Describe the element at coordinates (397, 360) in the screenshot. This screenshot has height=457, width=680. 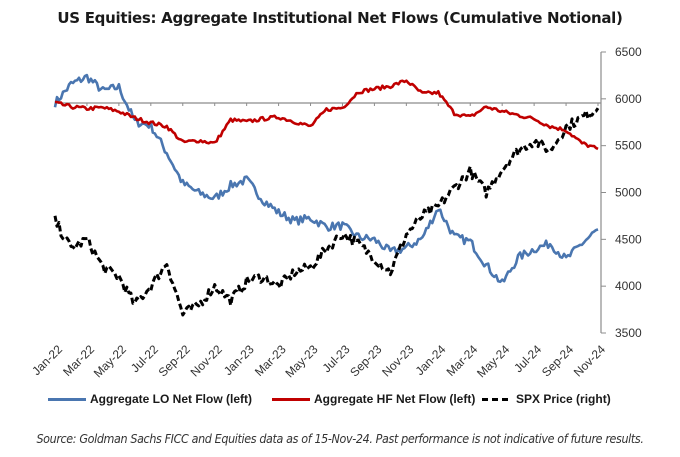
I see `x-tick-label: Nov-23` at that location.